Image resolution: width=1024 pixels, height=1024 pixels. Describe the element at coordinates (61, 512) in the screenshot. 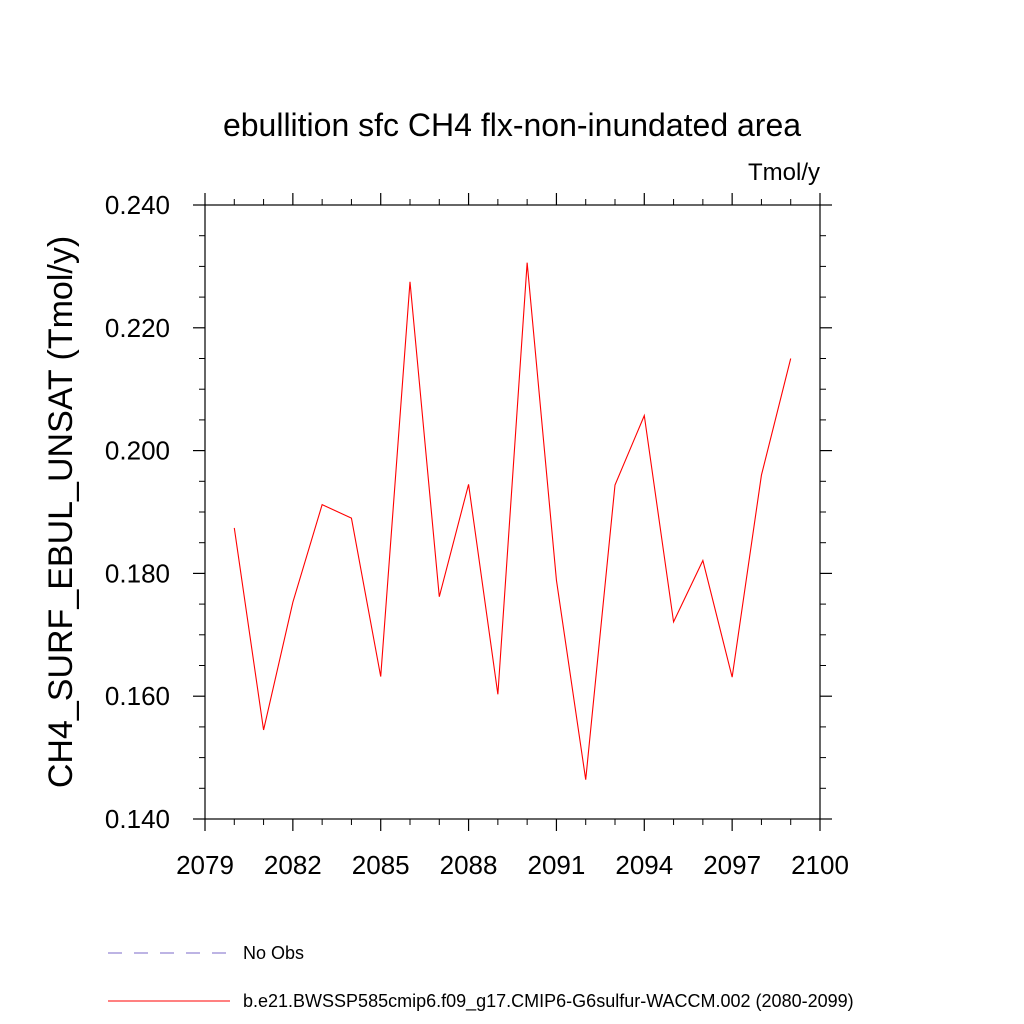

I see `y-axis-label: CH4_SURF_EBUL_UNSAT (Tmol/y)` at that location.